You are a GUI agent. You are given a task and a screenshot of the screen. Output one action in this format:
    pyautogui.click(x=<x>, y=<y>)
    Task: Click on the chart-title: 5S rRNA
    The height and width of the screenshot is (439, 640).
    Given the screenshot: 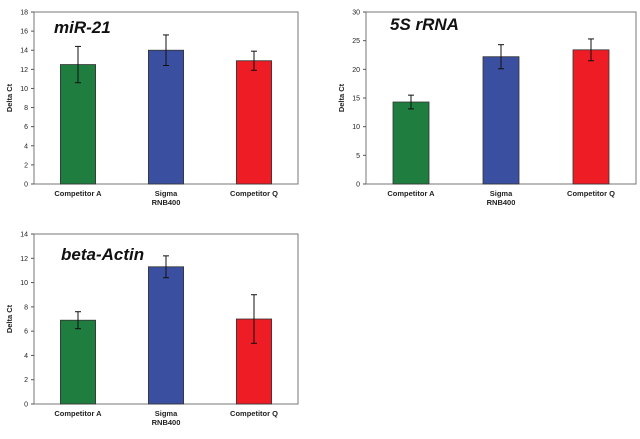 What is the action you would take?
    pyautogui.click(x=424, y=24)
    